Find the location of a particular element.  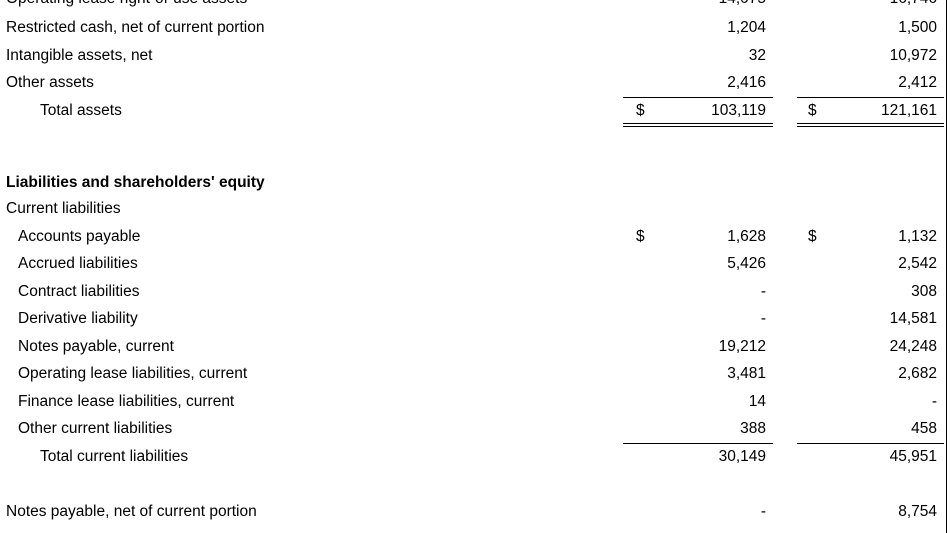

value-prior-year: 2,542 is located at coordinates (917, 263).